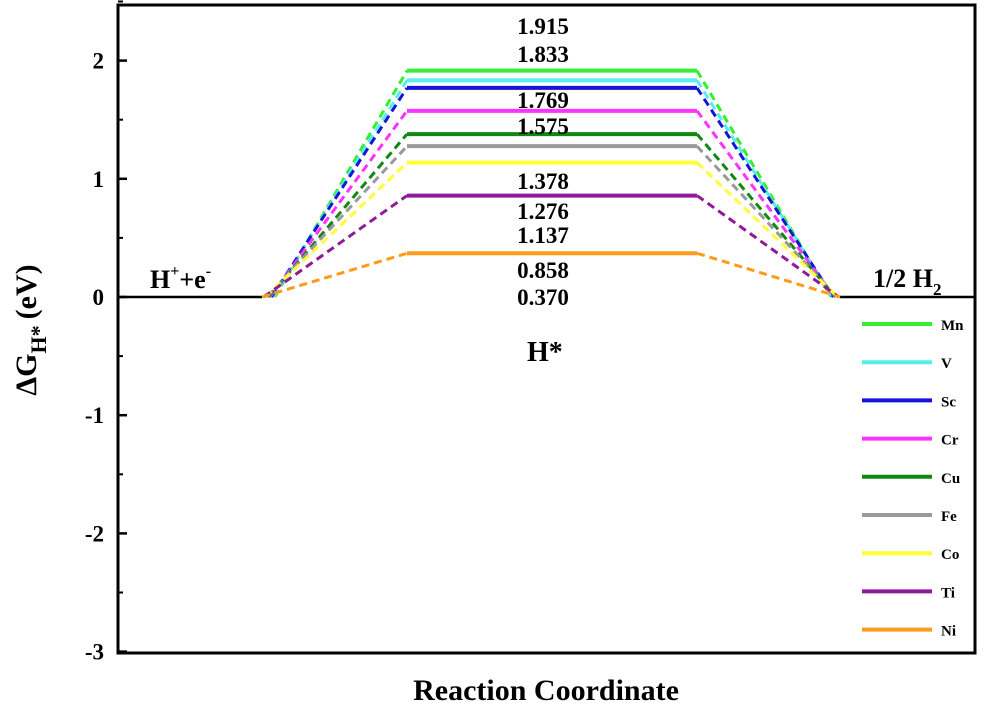  What do you see at coordinates (950, 479) in the screenshot?
I see `legend-label: Cu` at bounding box center [950, 479].